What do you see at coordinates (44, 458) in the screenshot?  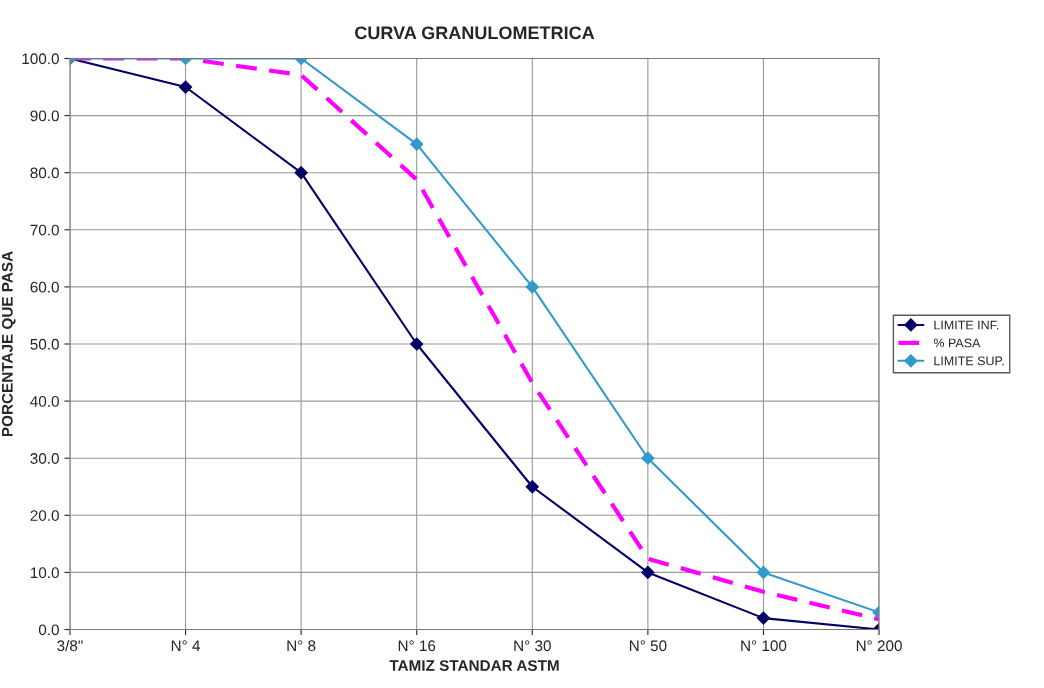 I see `y-tick-label: 30.0` at bounding box center [44, 458].